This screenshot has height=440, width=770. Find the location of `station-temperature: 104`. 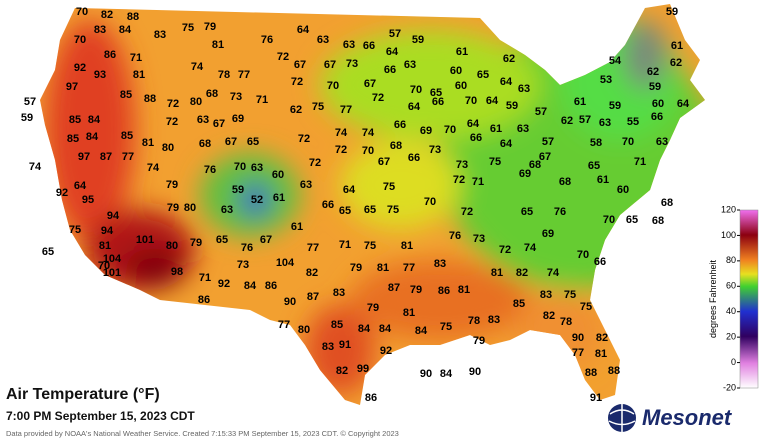

station-temperature: 104 is located at coordinates (285, 263).